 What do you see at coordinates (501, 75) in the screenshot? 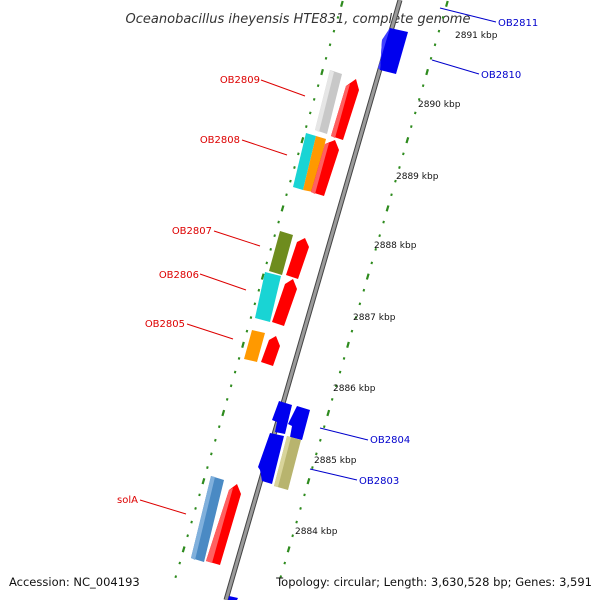
I see `gene-label-ob2810: OB2810` at bounding box center [501, 75].